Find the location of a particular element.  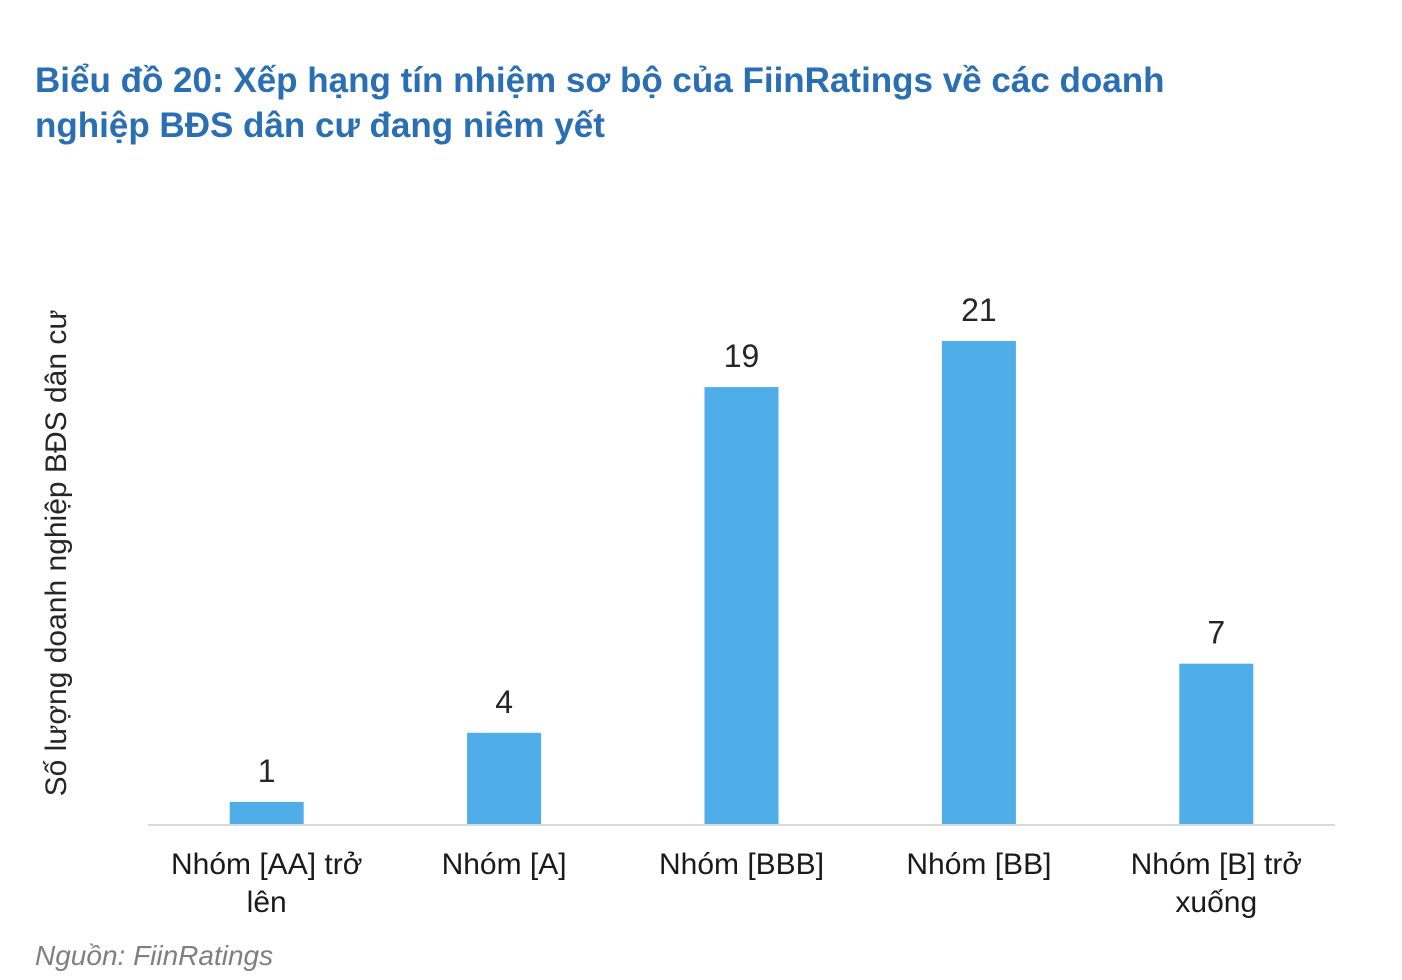

y-axis-label: Số lượng doanh nghiệp BĐS dân cư is located at coordinates (56, 553).